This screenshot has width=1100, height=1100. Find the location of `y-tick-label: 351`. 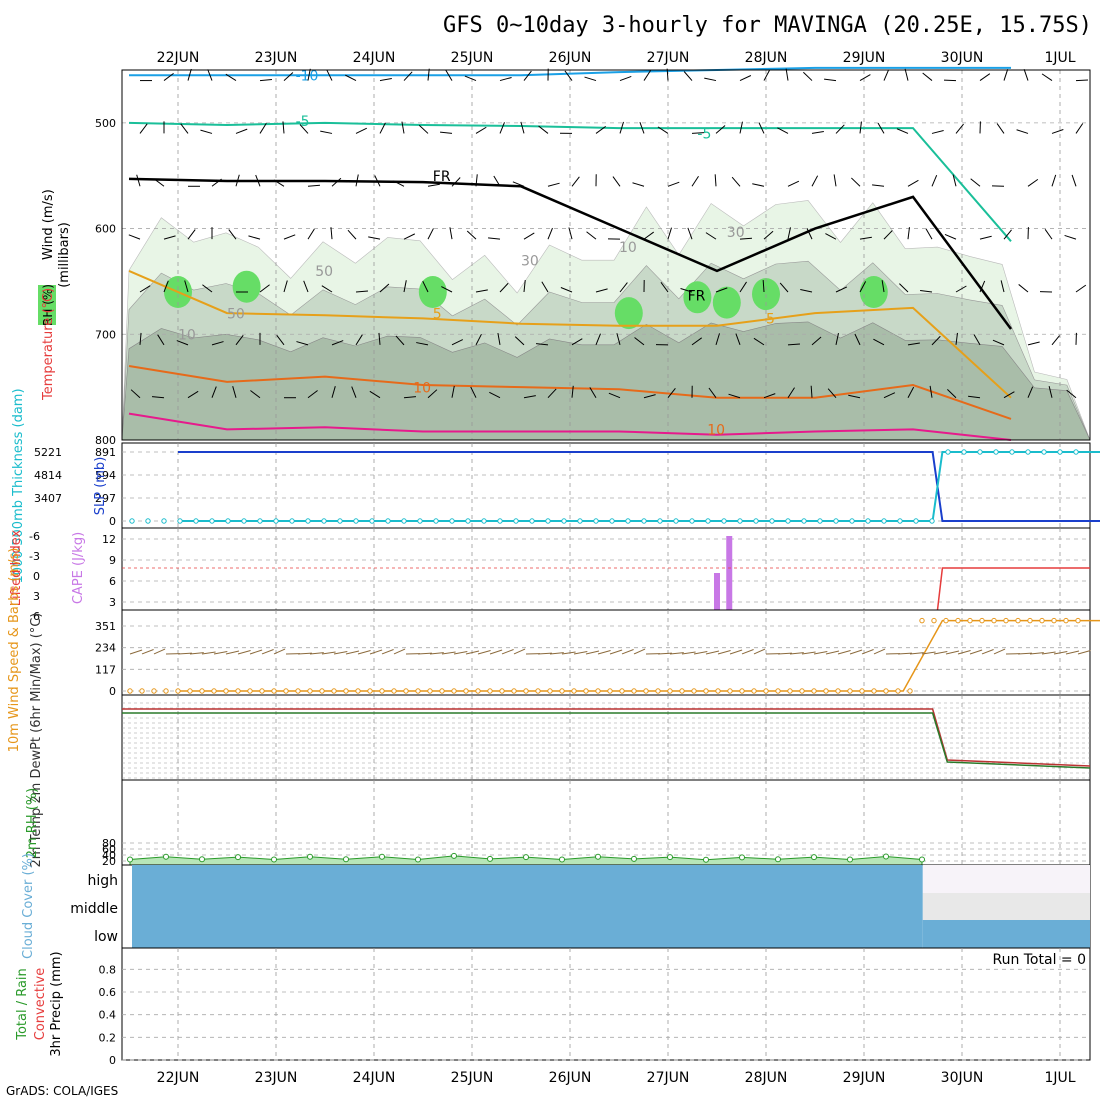

y-tick-label: 351 is located at coordinates (105, 626).